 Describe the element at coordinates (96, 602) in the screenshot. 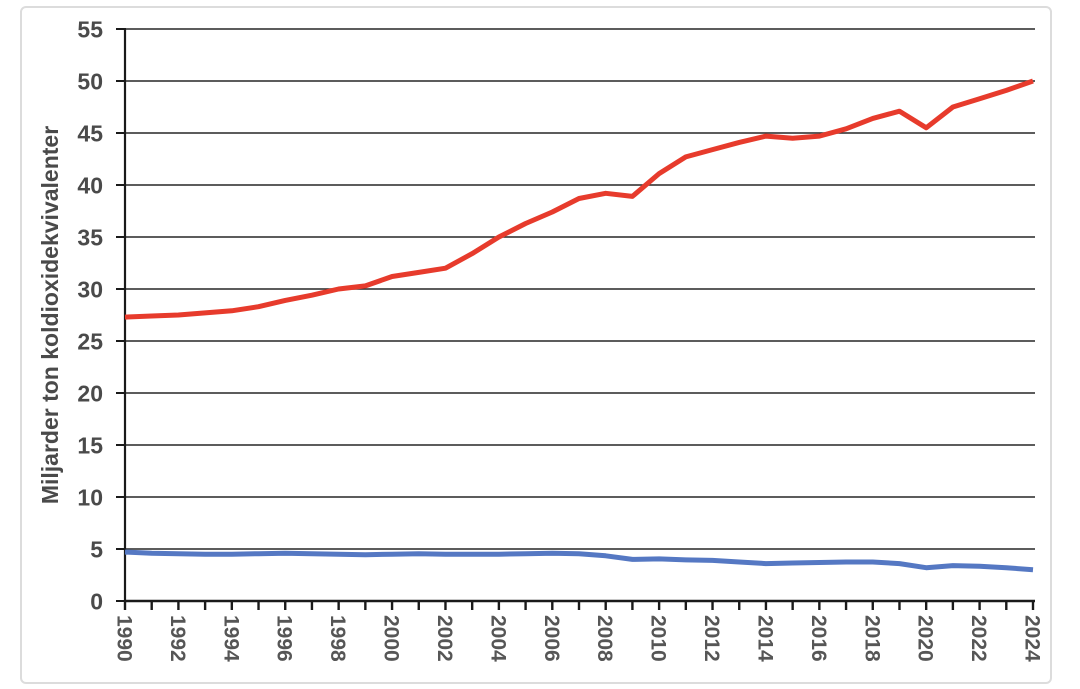

I see `y-tick-label: 0` at that location.